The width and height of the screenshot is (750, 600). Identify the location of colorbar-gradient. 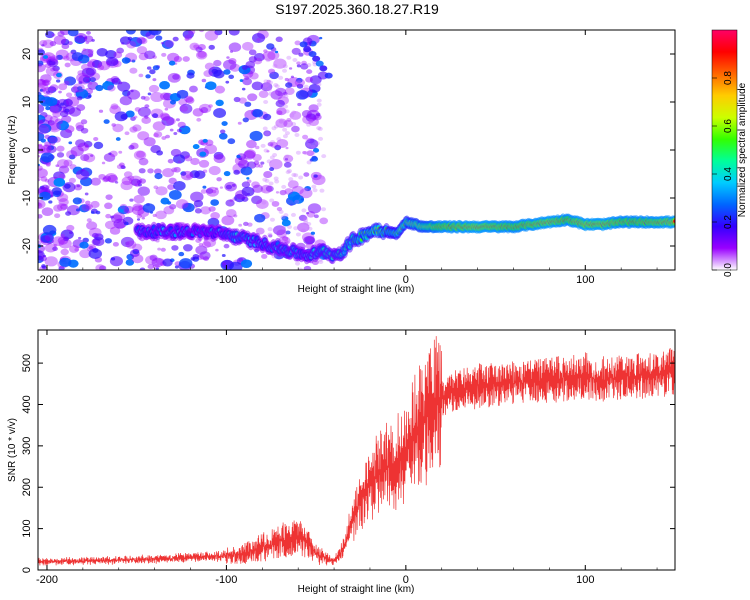
(724, 150).